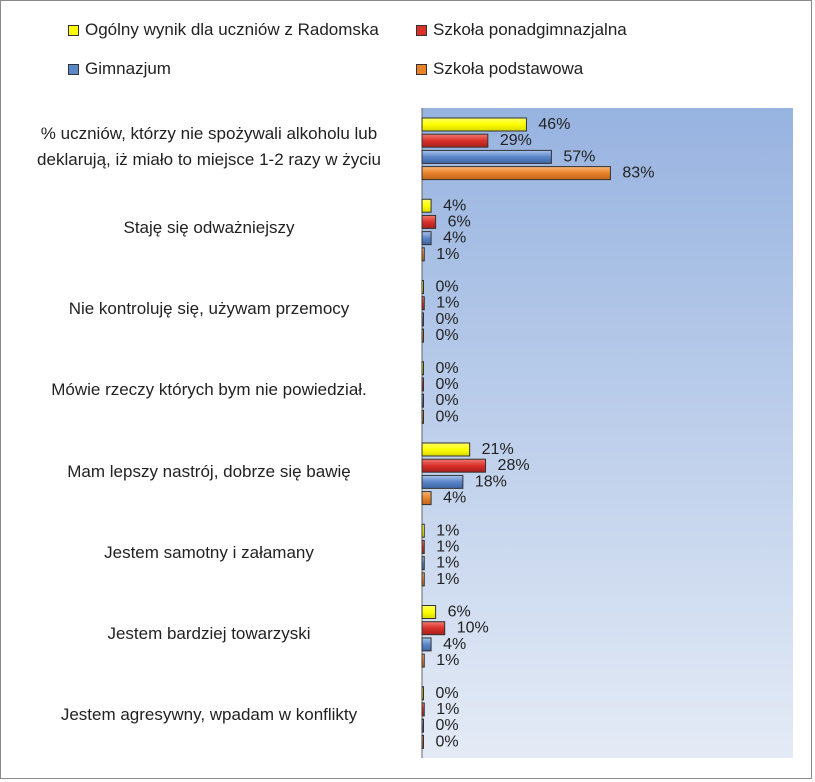 Image resolution: width=815 pixels, height=782 pixels. I want to click on category-label: Nie kontroluję się, używam przemocy, so click(209, 309).